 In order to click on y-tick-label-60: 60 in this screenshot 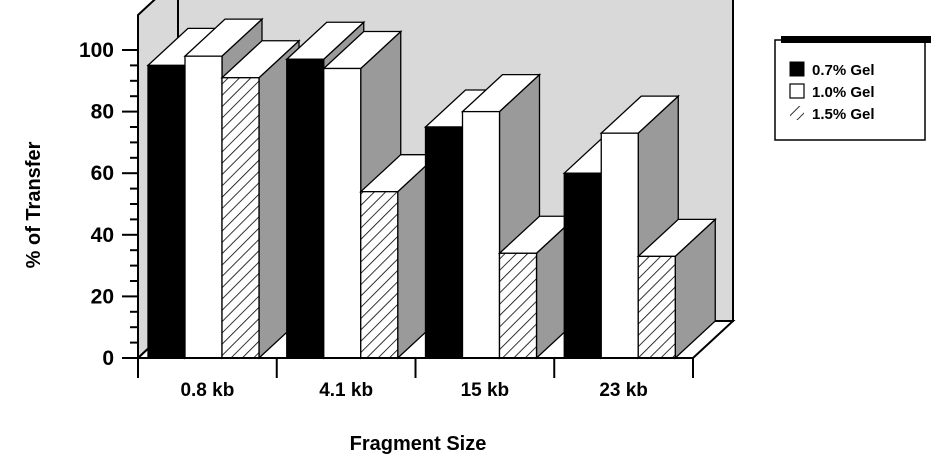, I will do `click(102, 173)`.